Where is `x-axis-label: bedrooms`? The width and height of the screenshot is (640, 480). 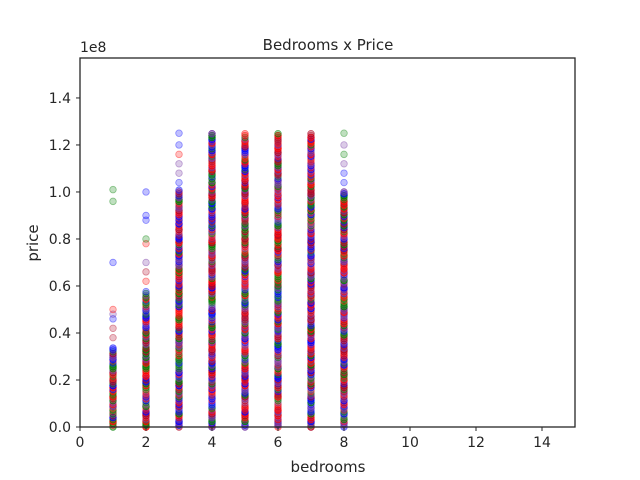 x-axis-label: bedrooms is located at coordinates (328, 467).